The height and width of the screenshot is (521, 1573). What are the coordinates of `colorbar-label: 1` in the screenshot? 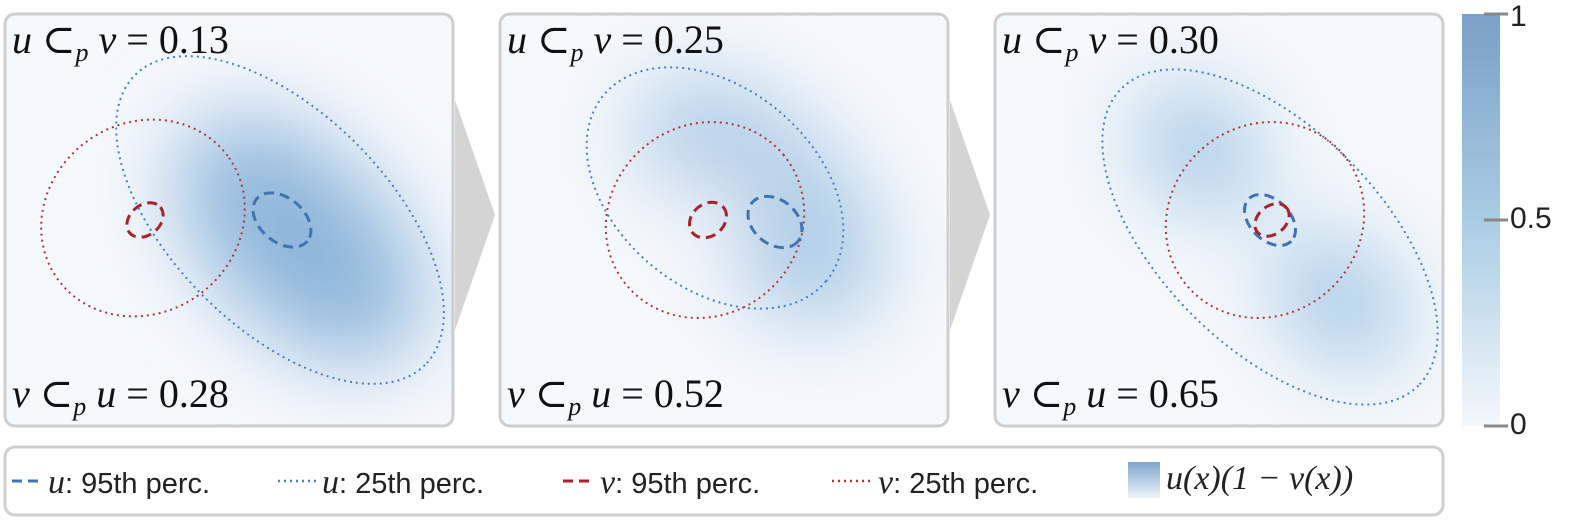 It's located at (1518, 16).